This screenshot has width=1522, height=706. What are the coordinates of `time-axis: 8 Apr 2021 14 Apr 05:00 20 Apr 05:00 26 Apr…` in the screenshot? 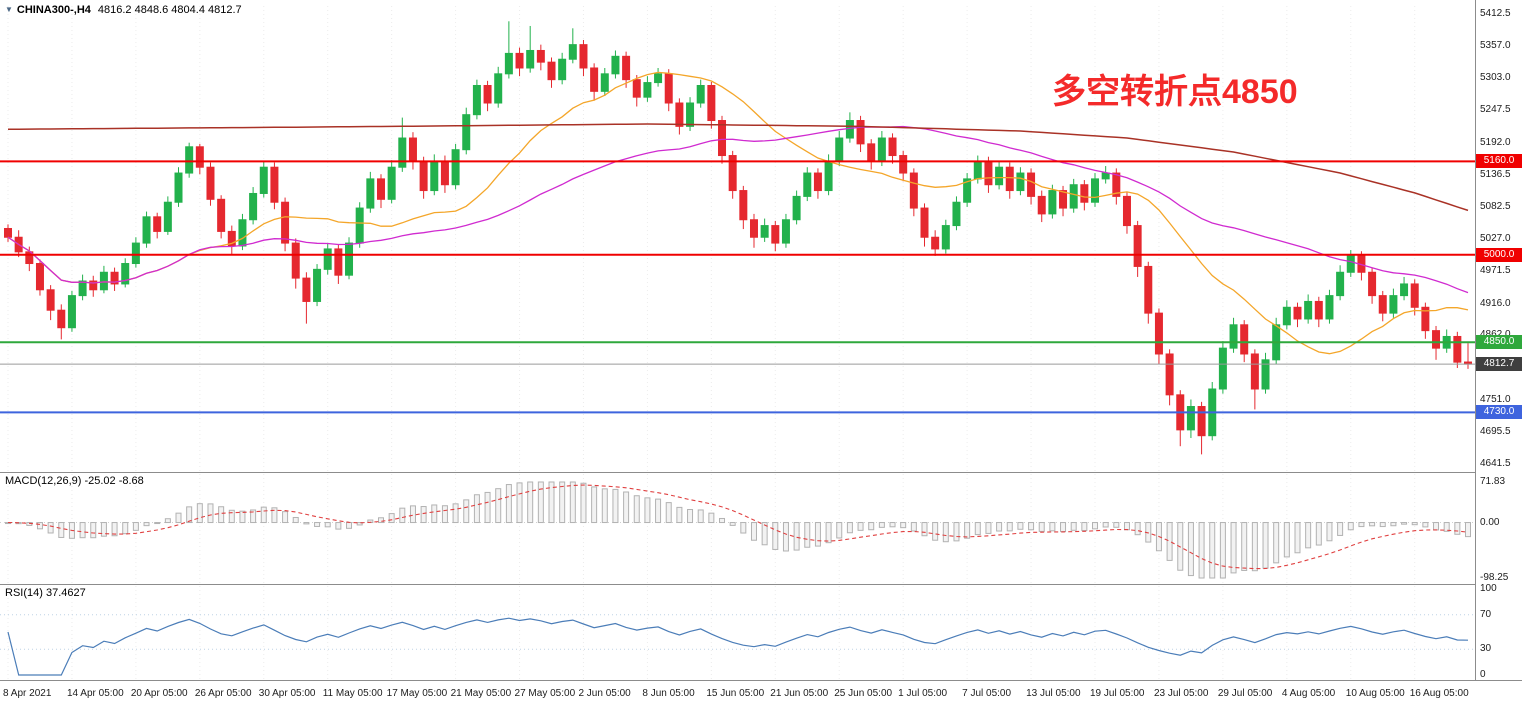 It's located at (761, 693).